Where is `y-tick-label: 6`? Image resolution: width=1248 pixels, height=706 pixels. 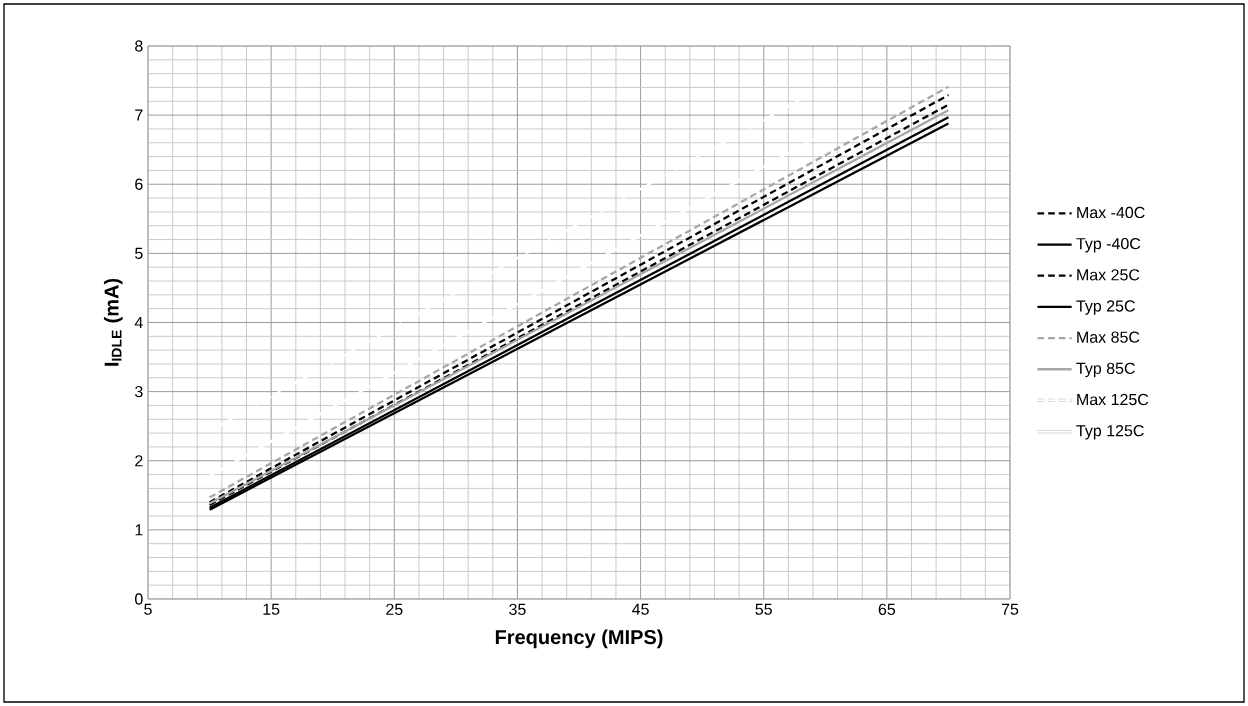 y-tick-label: 6 is located at coordinates (139, 184).